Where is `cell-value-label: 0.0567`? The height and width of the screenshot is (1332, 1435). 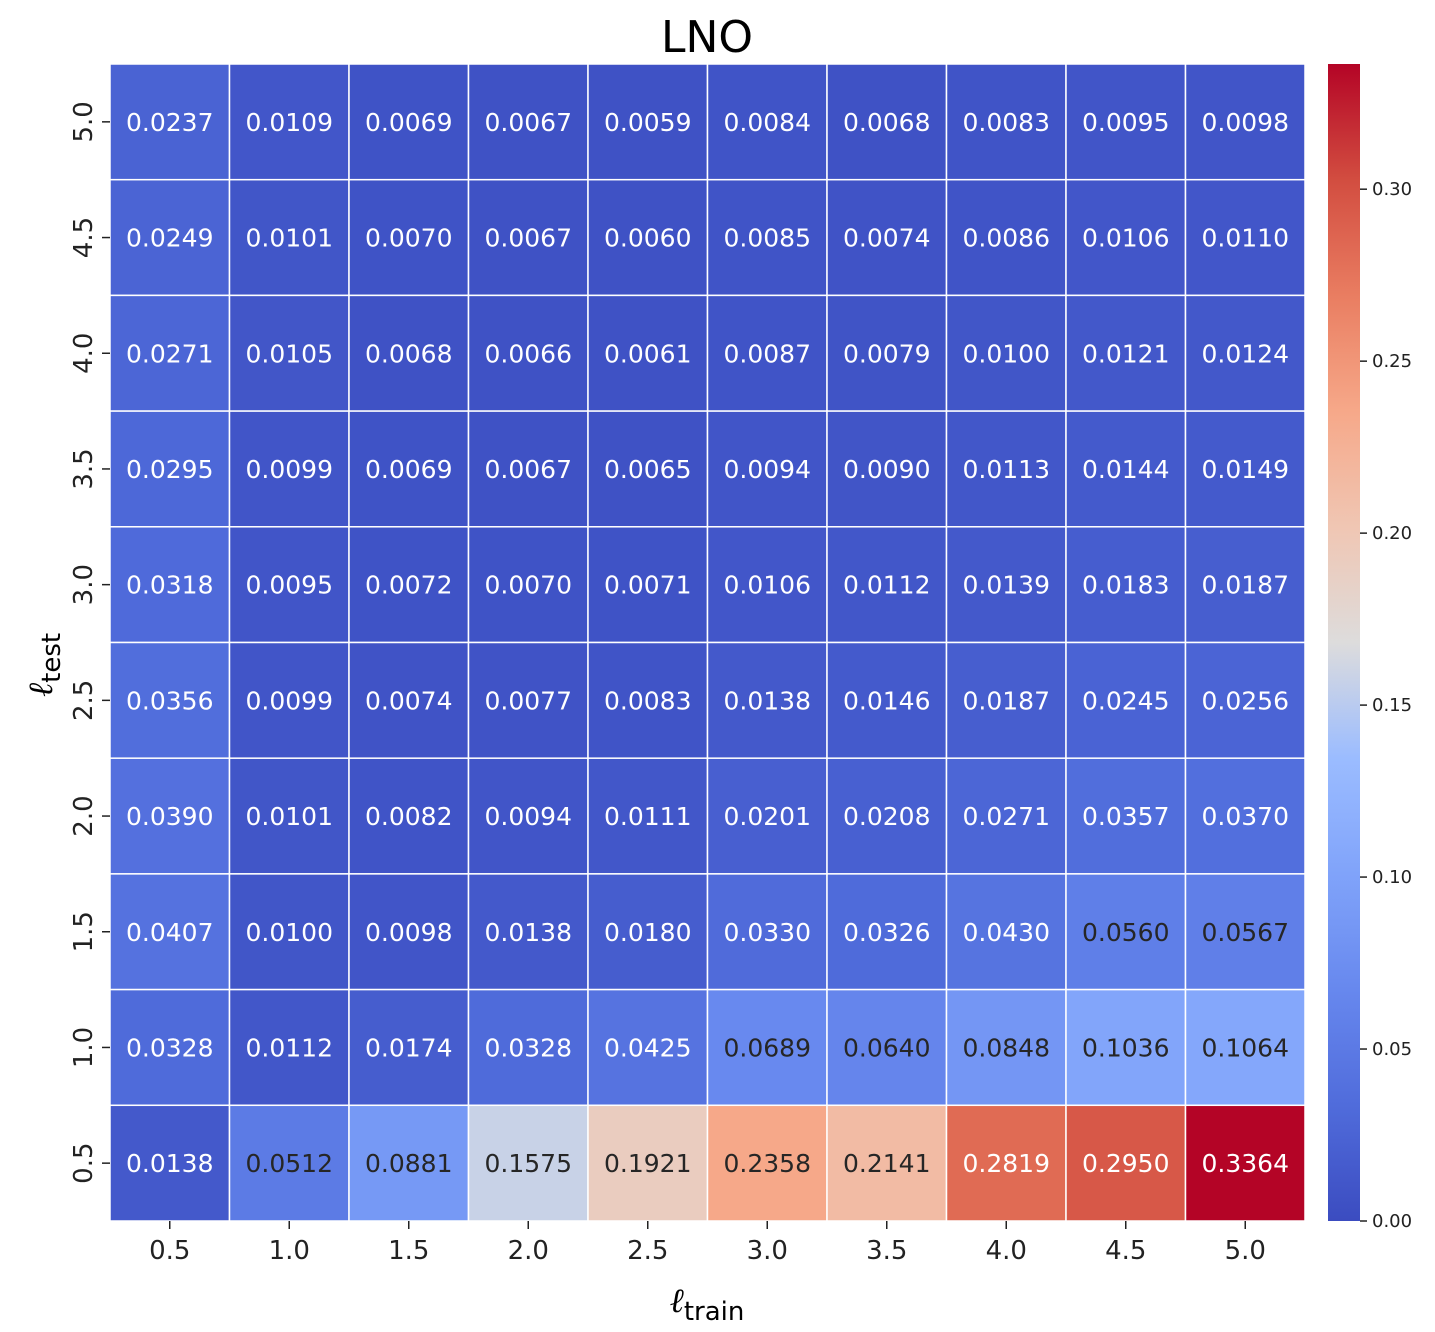
cell-value-label: 0.0567 is located at coordinates (1245, 932).